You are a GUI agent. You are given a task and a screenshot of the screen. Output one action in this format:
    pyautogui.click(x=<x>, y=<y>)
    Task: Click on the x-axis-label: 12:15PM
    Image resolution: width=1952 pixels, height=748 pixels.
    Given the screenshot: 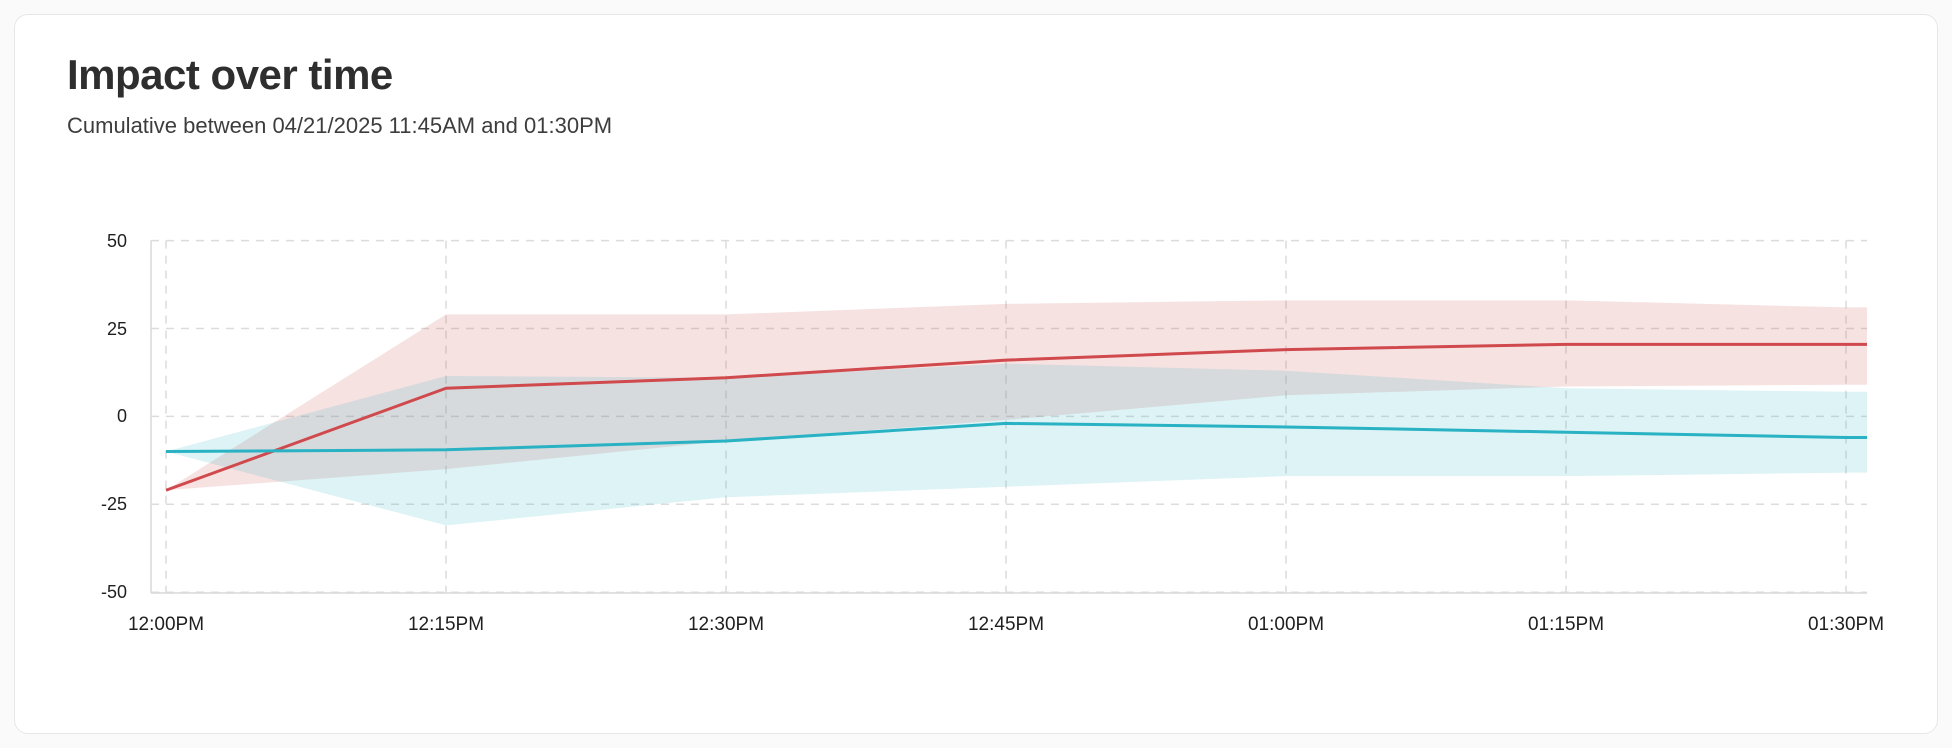 What is the action you would take?
    pyautogui.click(x=446, y=624)
    